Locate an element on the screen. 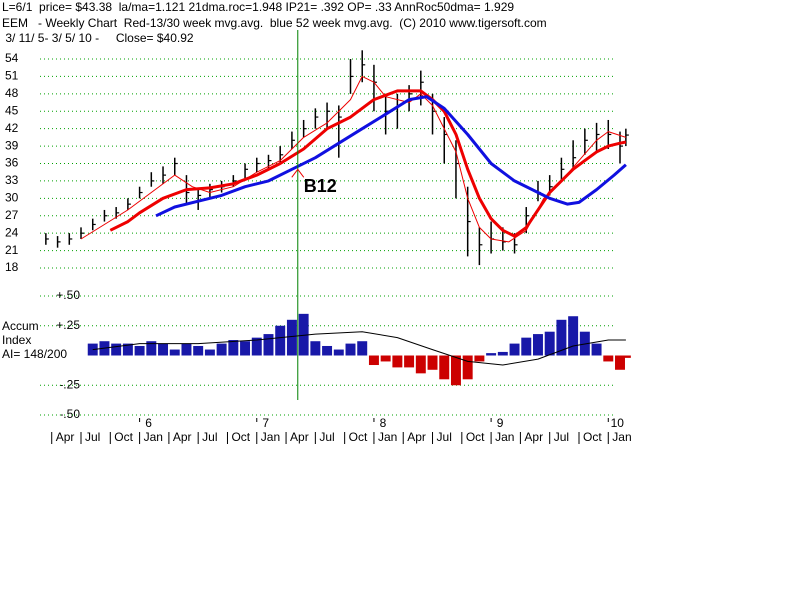 Image resolution: width=800 pixels, height=600 pixels. y-tick-label: +.50 is located at coordinates (68, 295).